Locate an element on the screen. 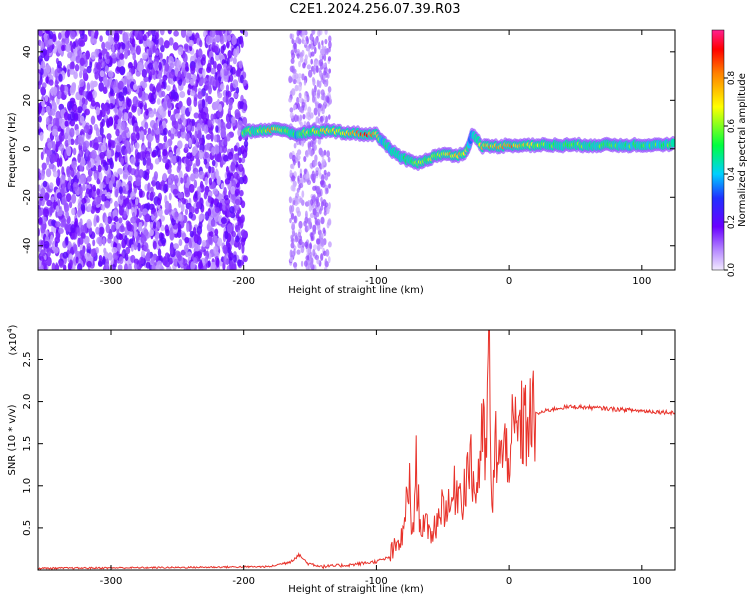  y-tick-label: 40 is located at coordinates (27, 51).